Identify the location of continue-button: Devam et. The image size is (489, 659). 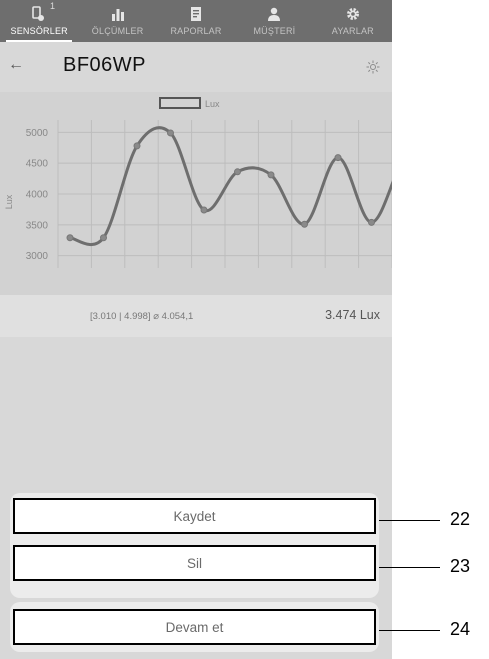
(194, 627).